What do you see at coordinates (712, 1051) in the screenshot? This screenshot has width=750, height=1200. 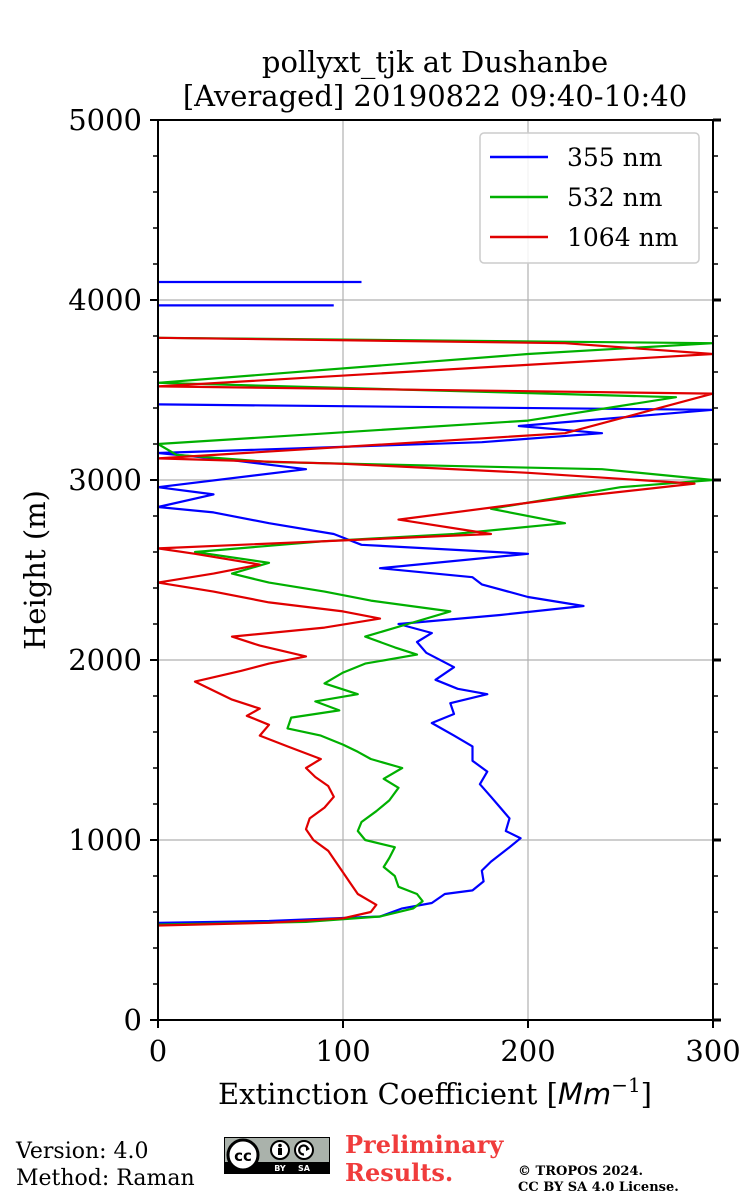 I see `x-tick-label-3: 300` at bounding box center [712, 1051].